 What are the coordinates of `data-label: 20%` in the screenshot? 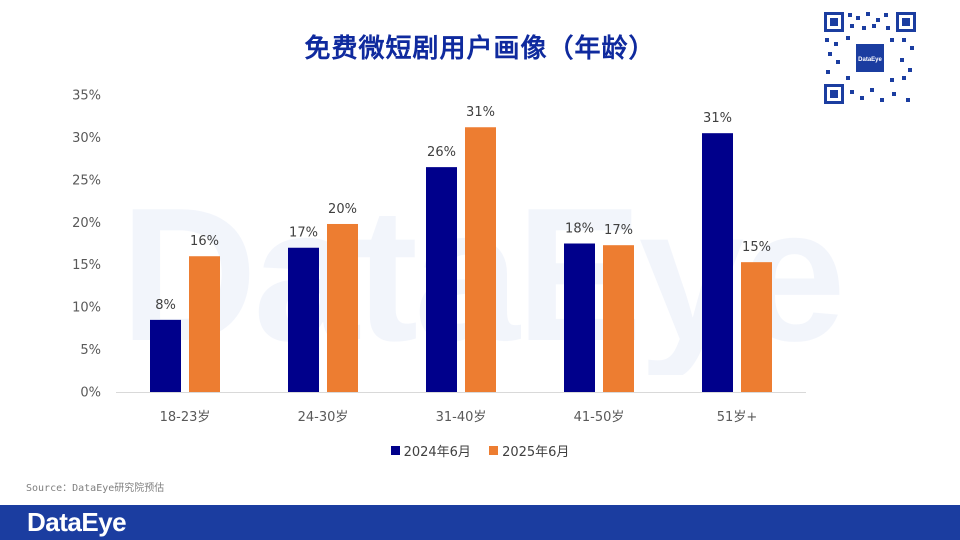 It's located at (342, 209).